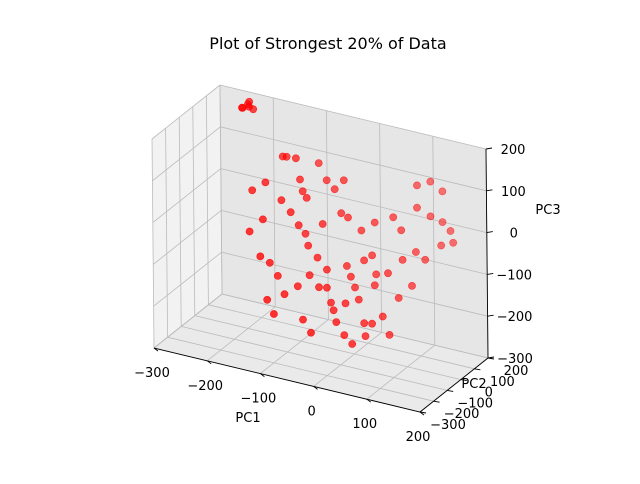 Image resolution: width=640 pixels, height=484 pixels. Describe the element at coordinates (514, 275) in the screenshot. I see `z-tick-label: −100` at that location.